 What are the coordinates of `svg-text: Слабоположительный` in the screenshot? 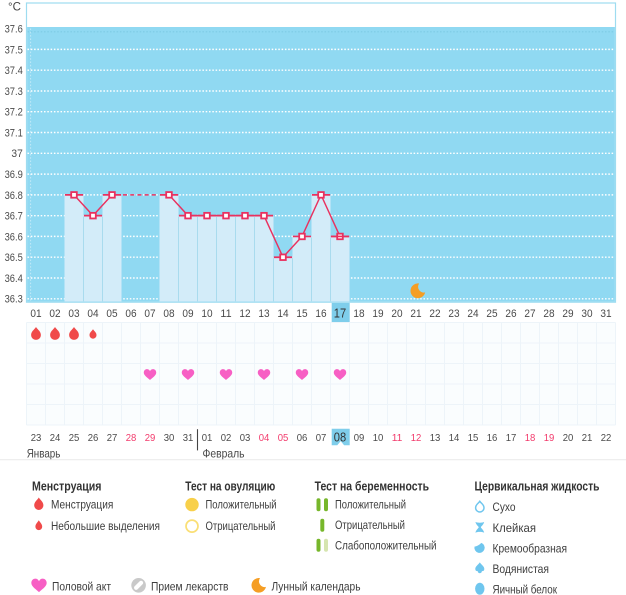 It's located at (386, 545).